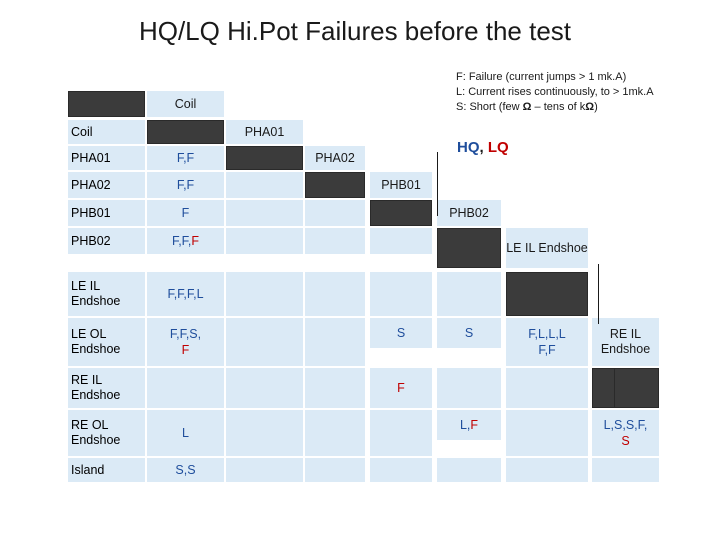  What do you see at coordinates (401, 388) in the screenshot?
I see `cell-re-il-phb01: F` at bounding box center [401, 388].